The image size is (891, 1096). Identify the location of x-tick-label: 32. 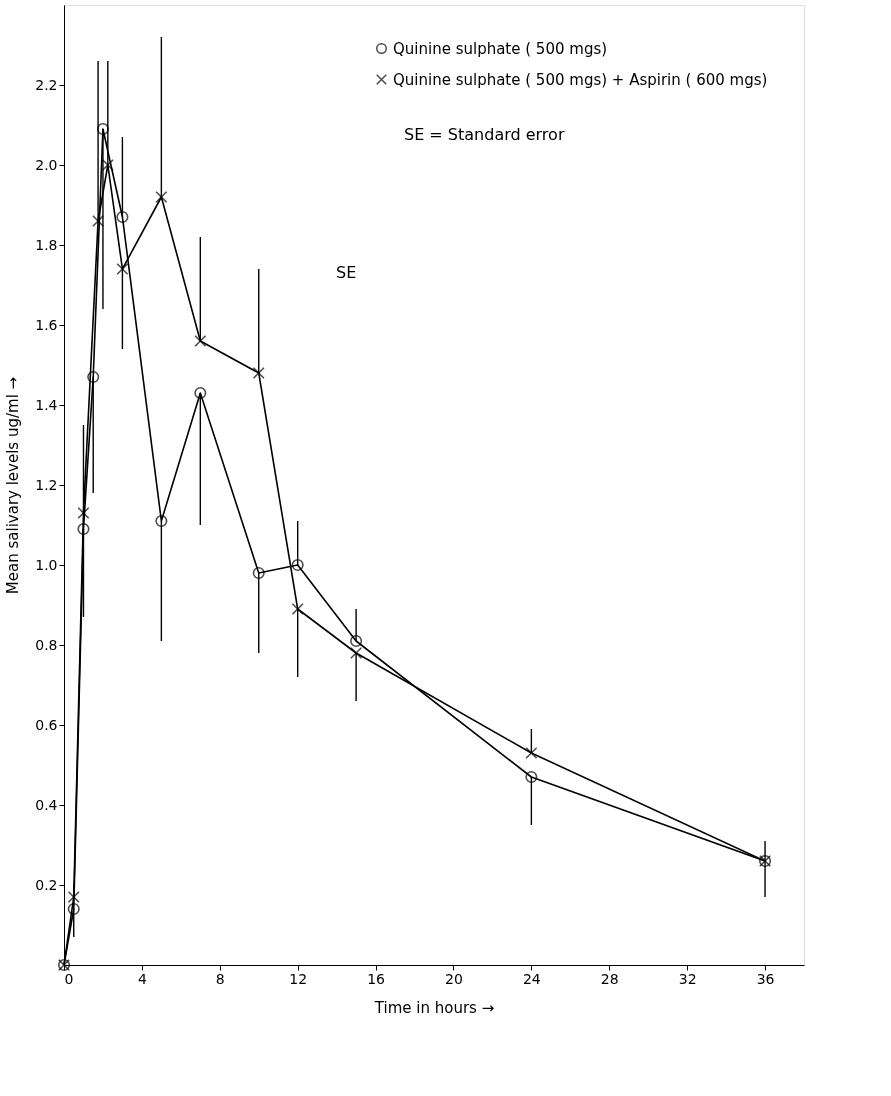
(687, 978).